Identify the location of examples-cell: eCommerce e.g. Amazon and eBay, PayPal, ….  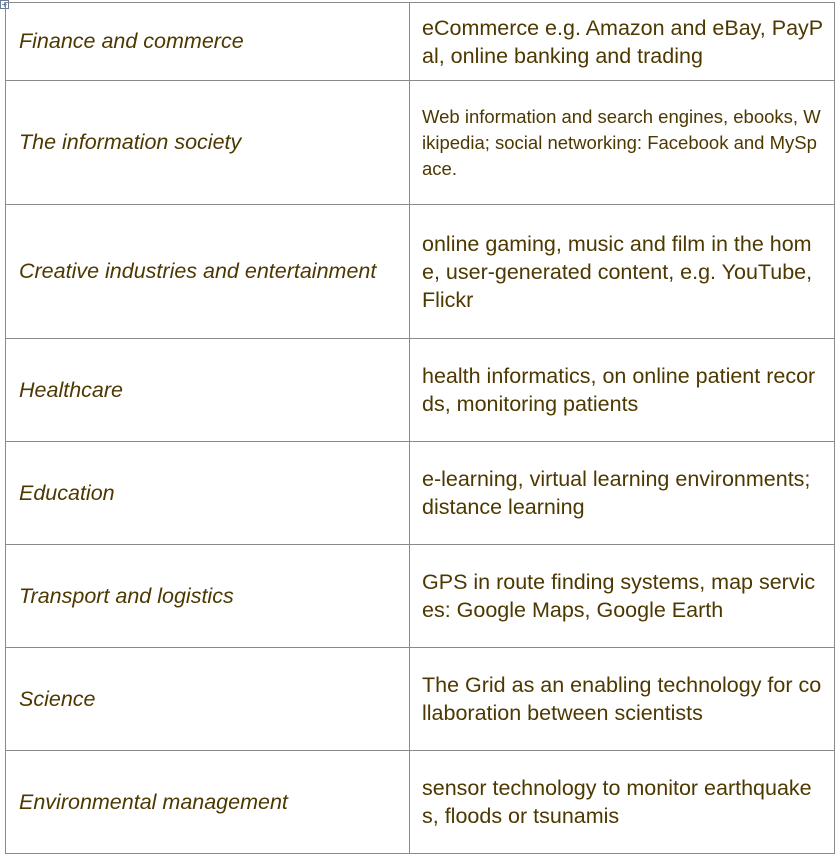
(622, 41).